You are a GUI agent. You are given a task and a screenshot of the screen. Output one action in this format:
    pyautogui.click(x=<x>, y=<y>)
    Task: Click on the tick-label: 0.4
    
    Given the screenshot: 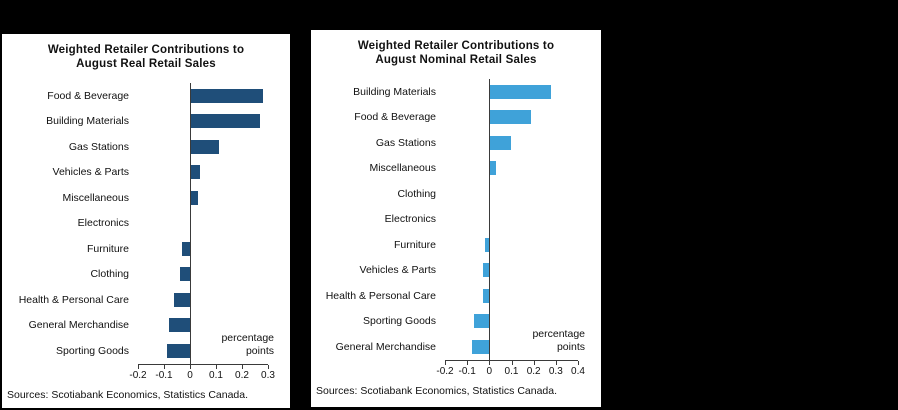 What is the action you would take?
    pyautogui.click(x=578, y=371)
    